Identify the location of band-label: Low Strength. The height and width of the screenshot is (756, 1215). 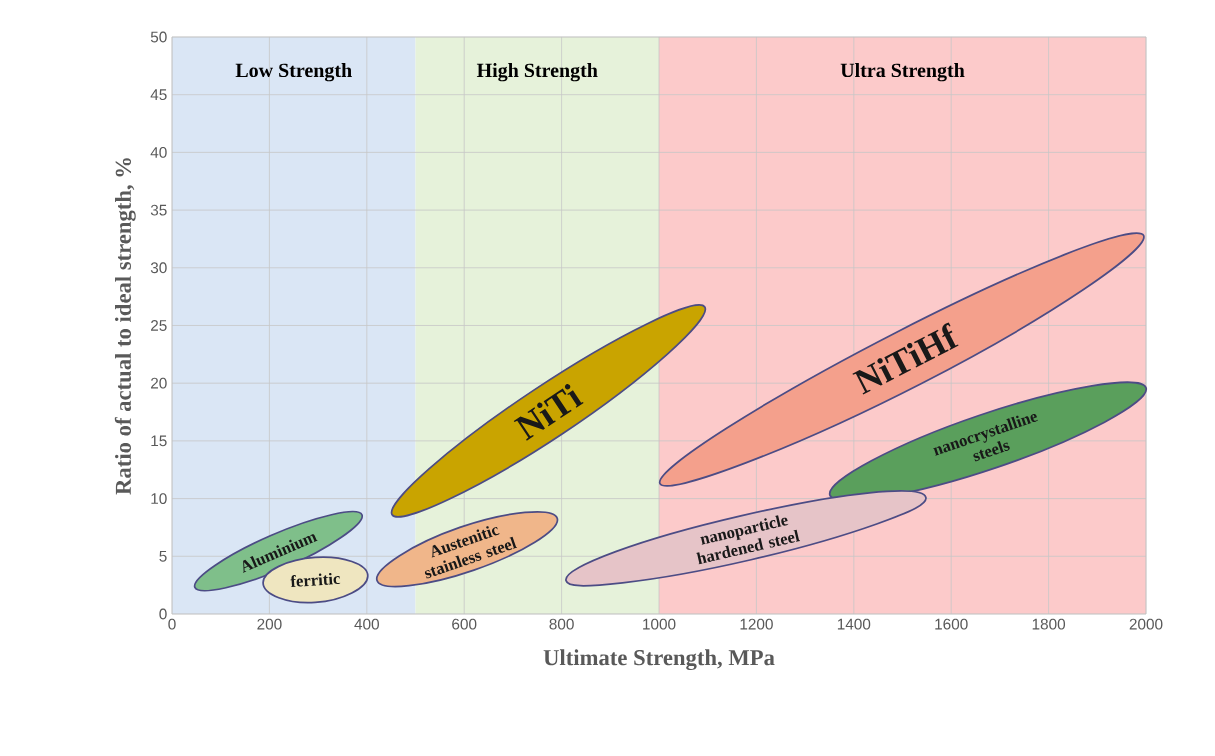
(293, 72).